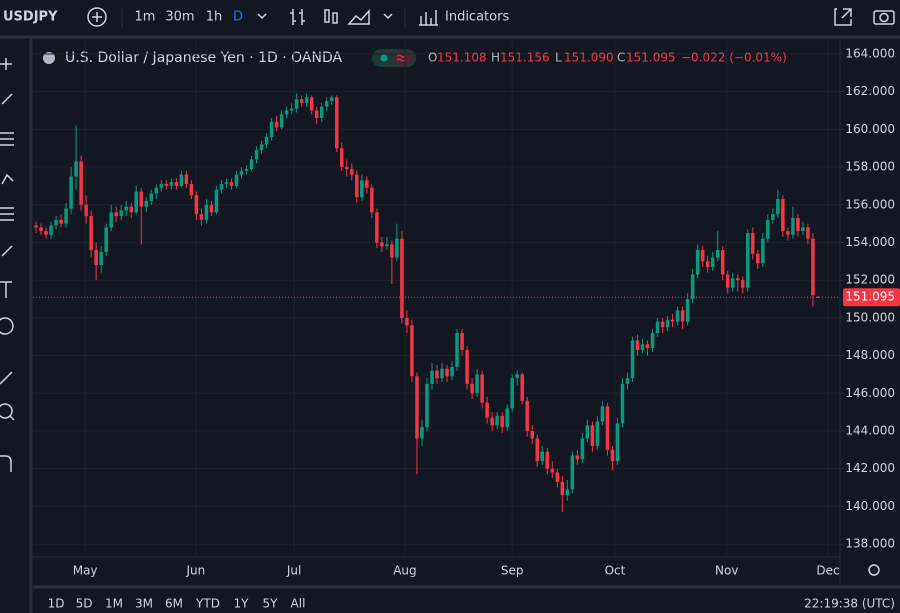  I want to click on range-button: 1Y, so click(242, 604).